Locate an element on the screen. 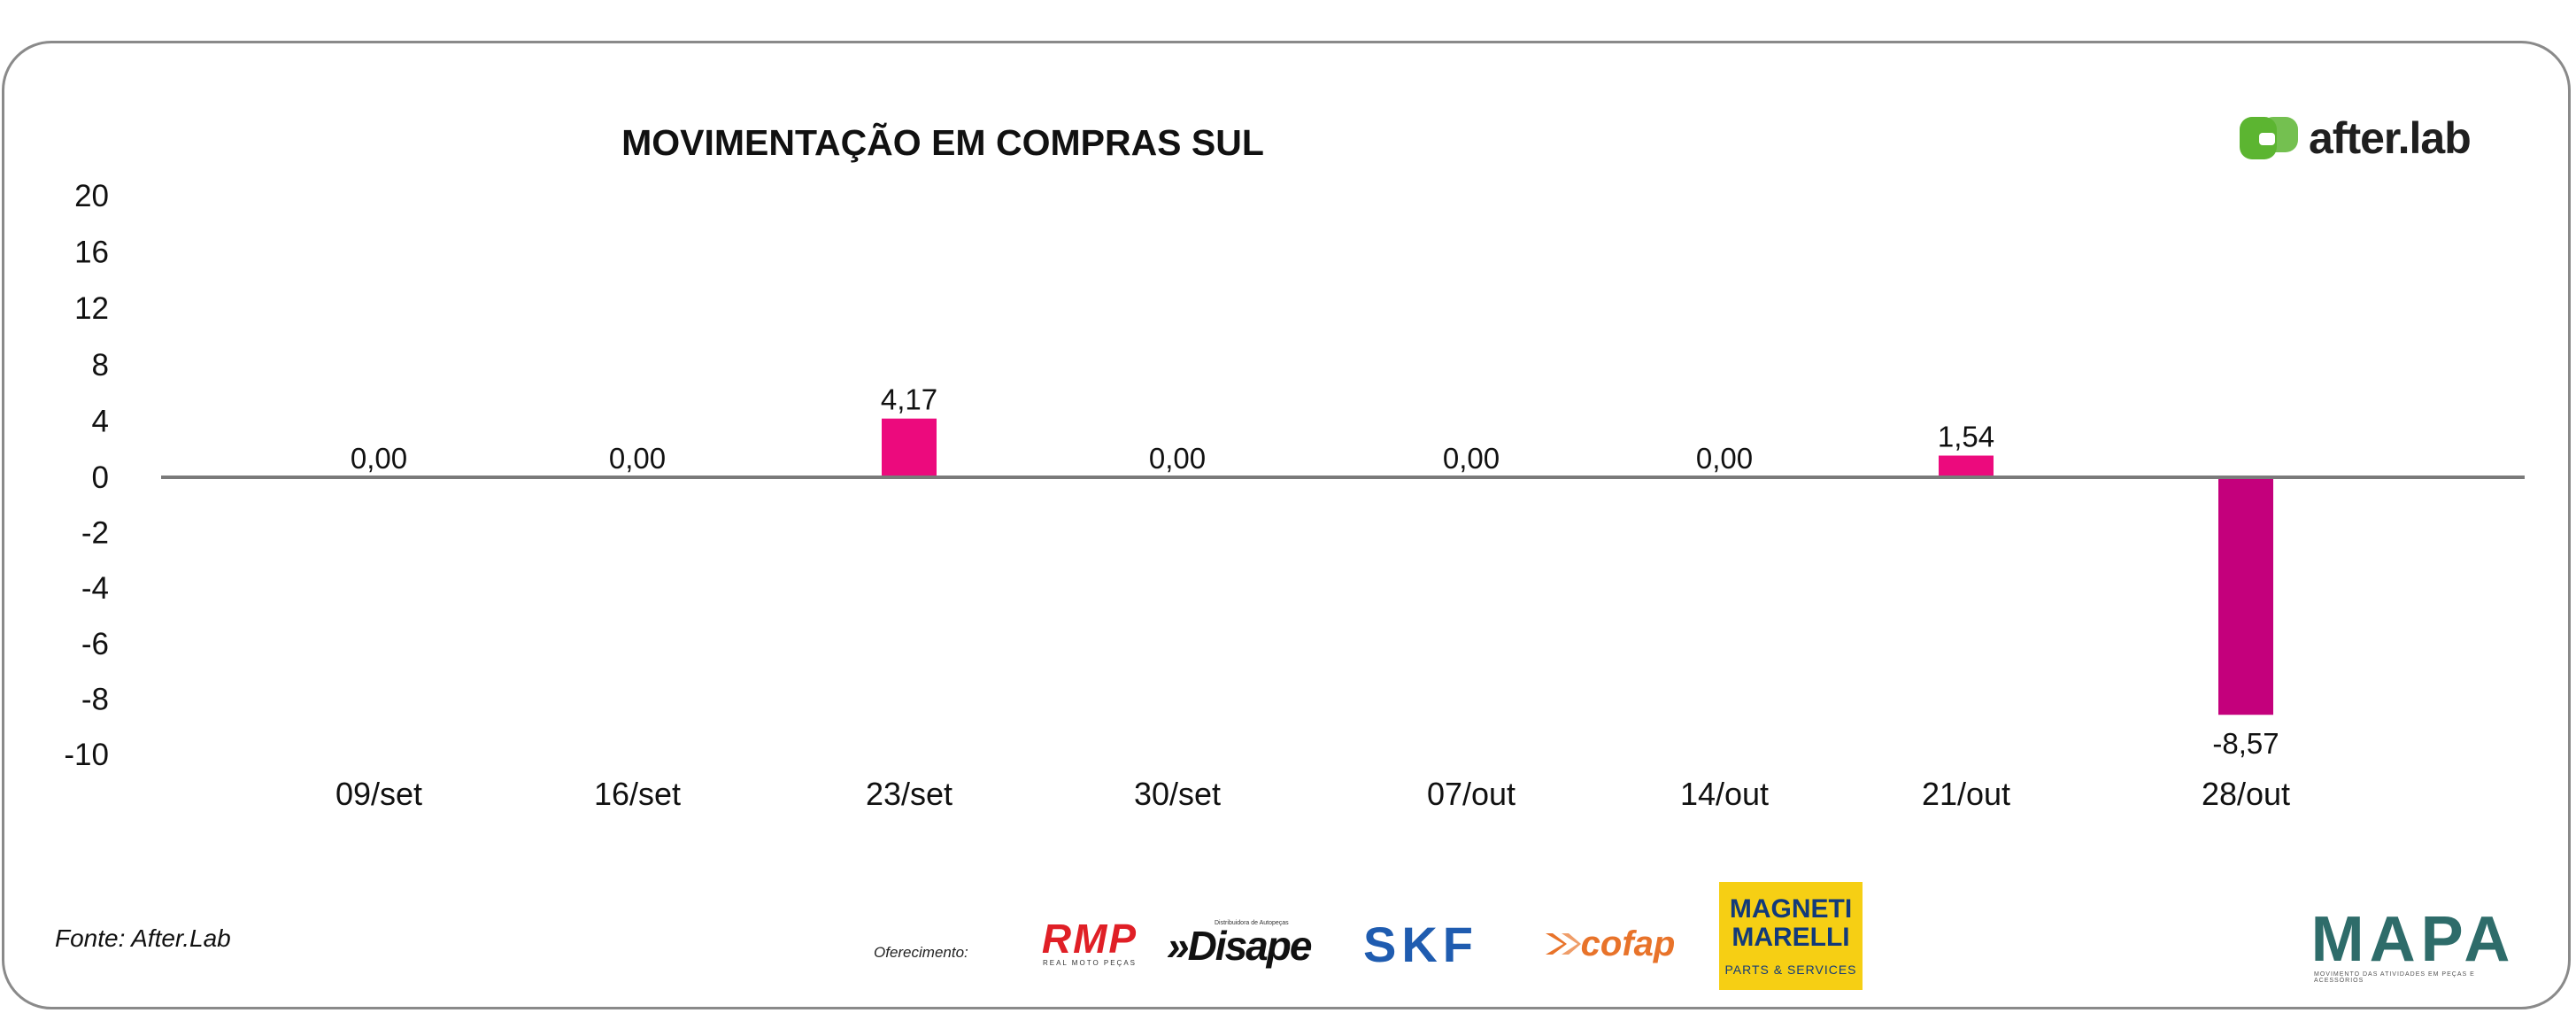  rmp-logo-subtext: REAL MOTO PEÇAS is located at coordinates (1090, 963).